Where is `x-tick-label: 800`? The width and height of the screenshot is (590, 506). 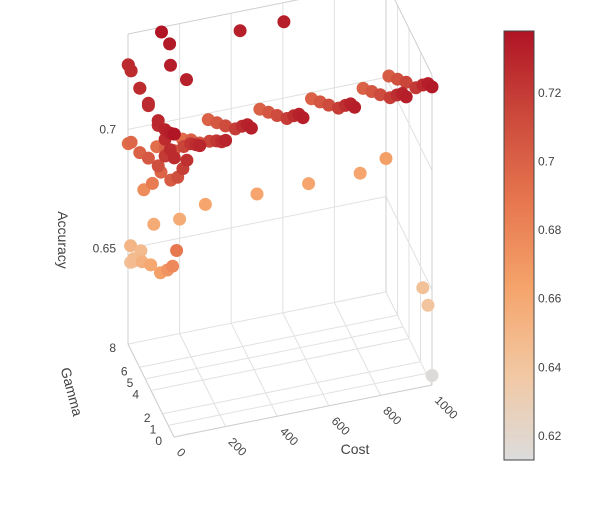
x-tick-label: 800 is located at coordinates (392, 416).